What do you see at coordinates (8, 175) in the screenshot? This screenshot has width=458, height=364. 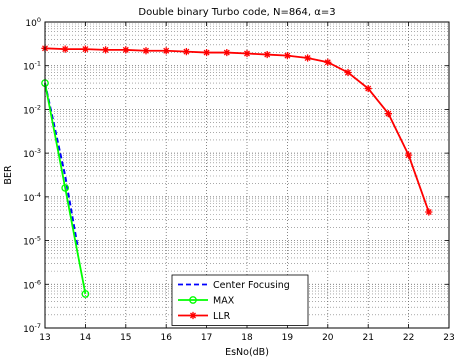 I see `y-axis-label: BER` at bounding box center [8, 175].